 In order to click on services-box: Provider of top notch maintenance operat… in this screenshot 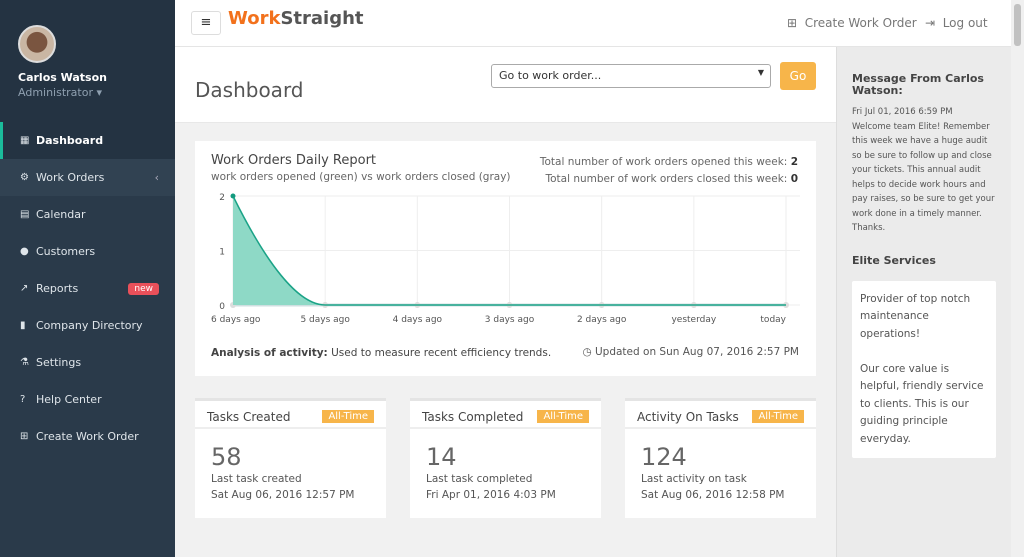, I will do `click(924, 369)`.